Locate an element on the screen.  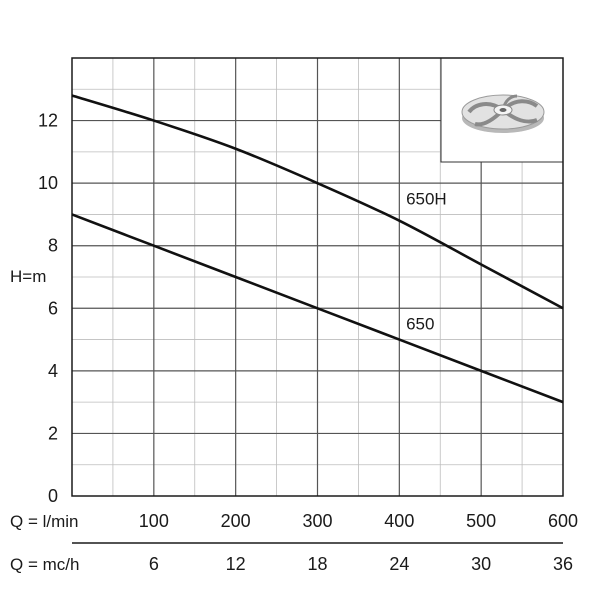
x-axis-label: Q = l/min is located at coordinates (44, 521).